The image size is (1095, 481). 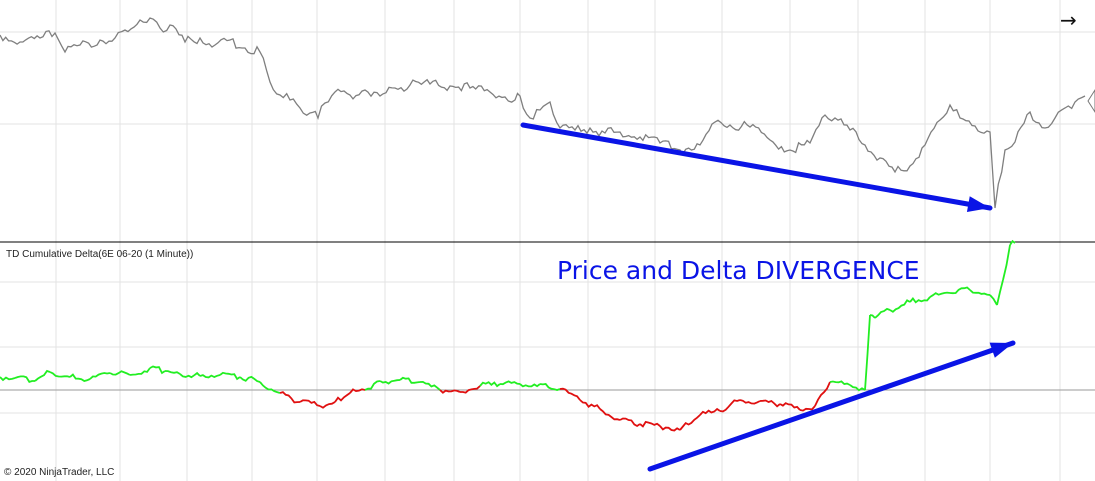 I want to click on price-marker-icon, so click(x=1091, y=101).